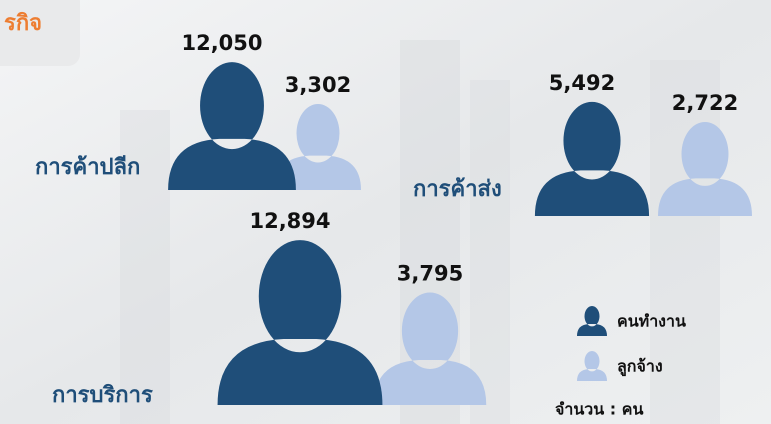 This screenshot has width=771, height=424. Describe the element at coordinates (640, 367) in the screenshot. I see `legend-label: ลูกจ้าง` at that location.